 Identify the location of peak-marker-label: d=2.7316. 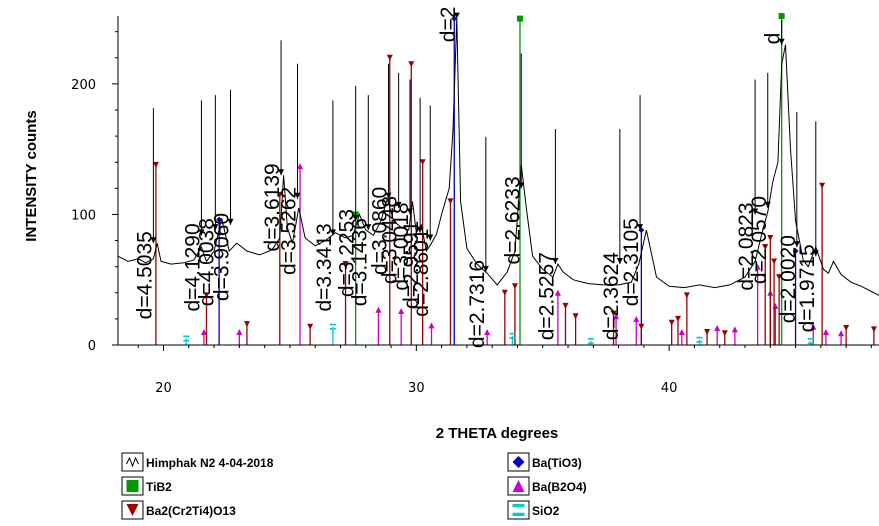
(477, 304).